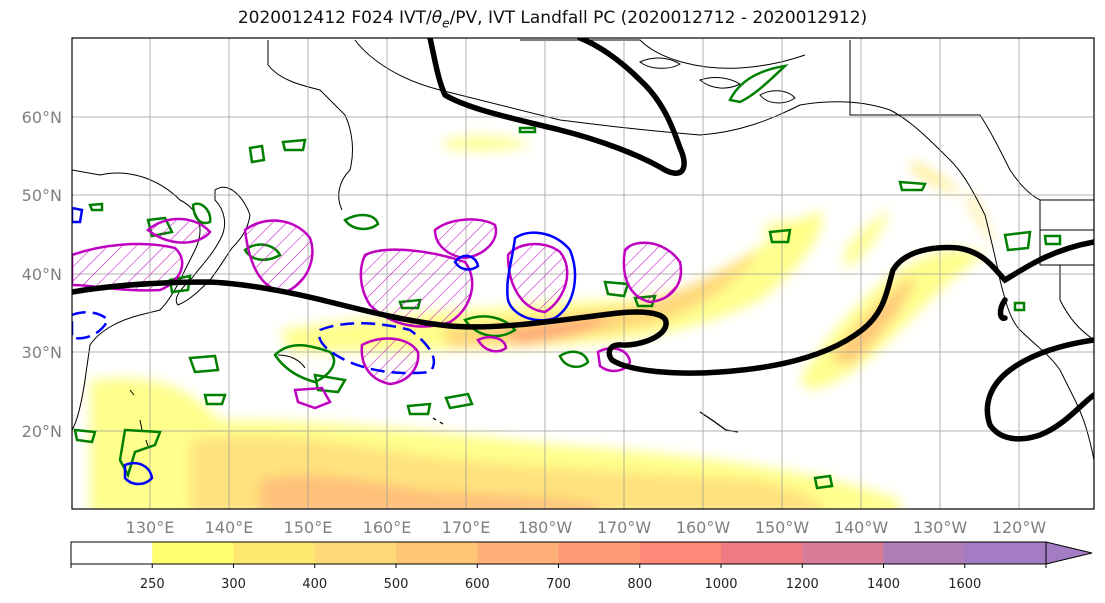 This screenshot has width=1105, height=603. I want to click on colorbar-tick-label: 250, so click(152, 584).